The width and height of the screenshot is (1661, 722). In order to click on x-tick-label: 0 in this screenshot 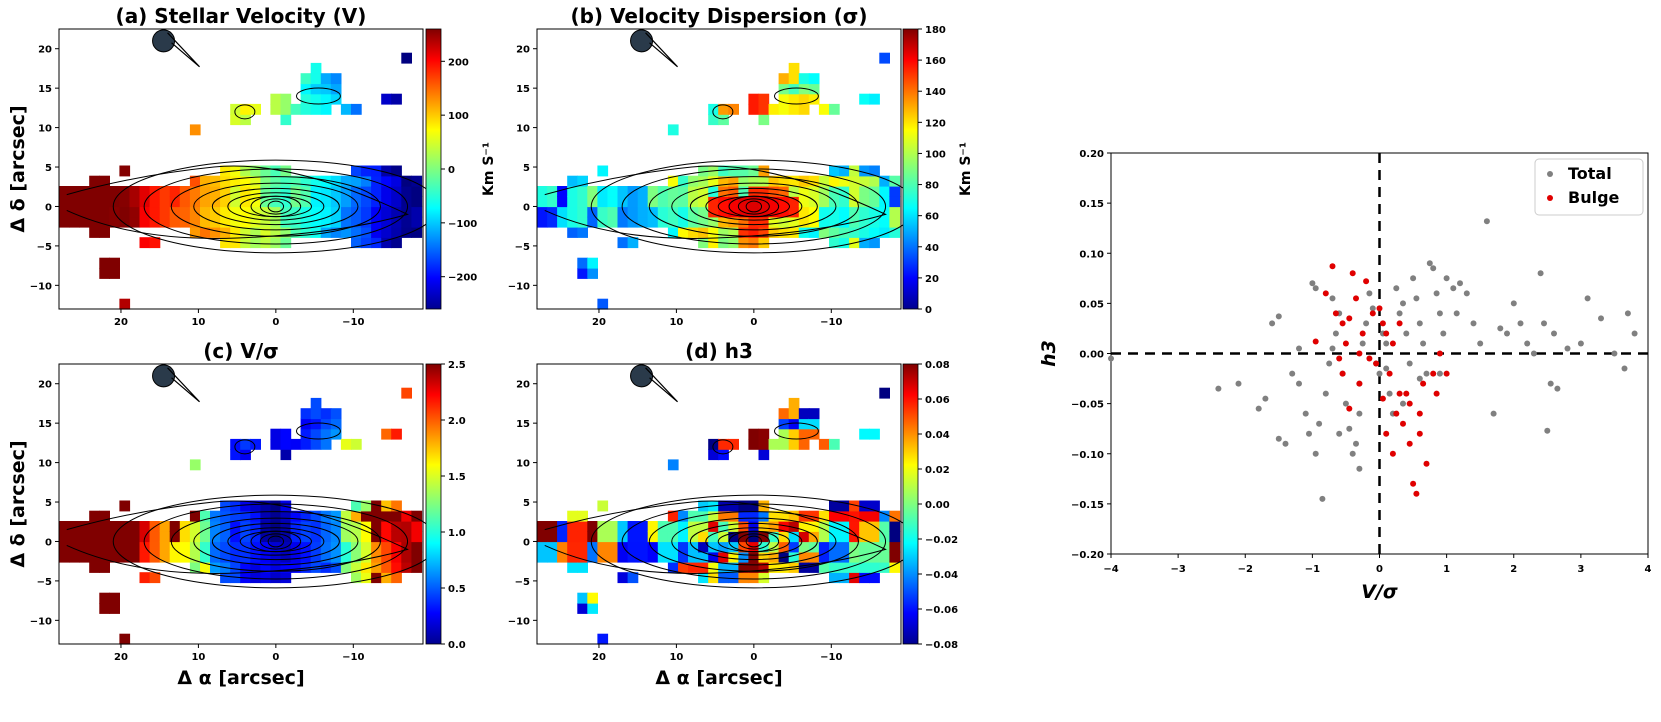, I will do `click(753, 322)`.